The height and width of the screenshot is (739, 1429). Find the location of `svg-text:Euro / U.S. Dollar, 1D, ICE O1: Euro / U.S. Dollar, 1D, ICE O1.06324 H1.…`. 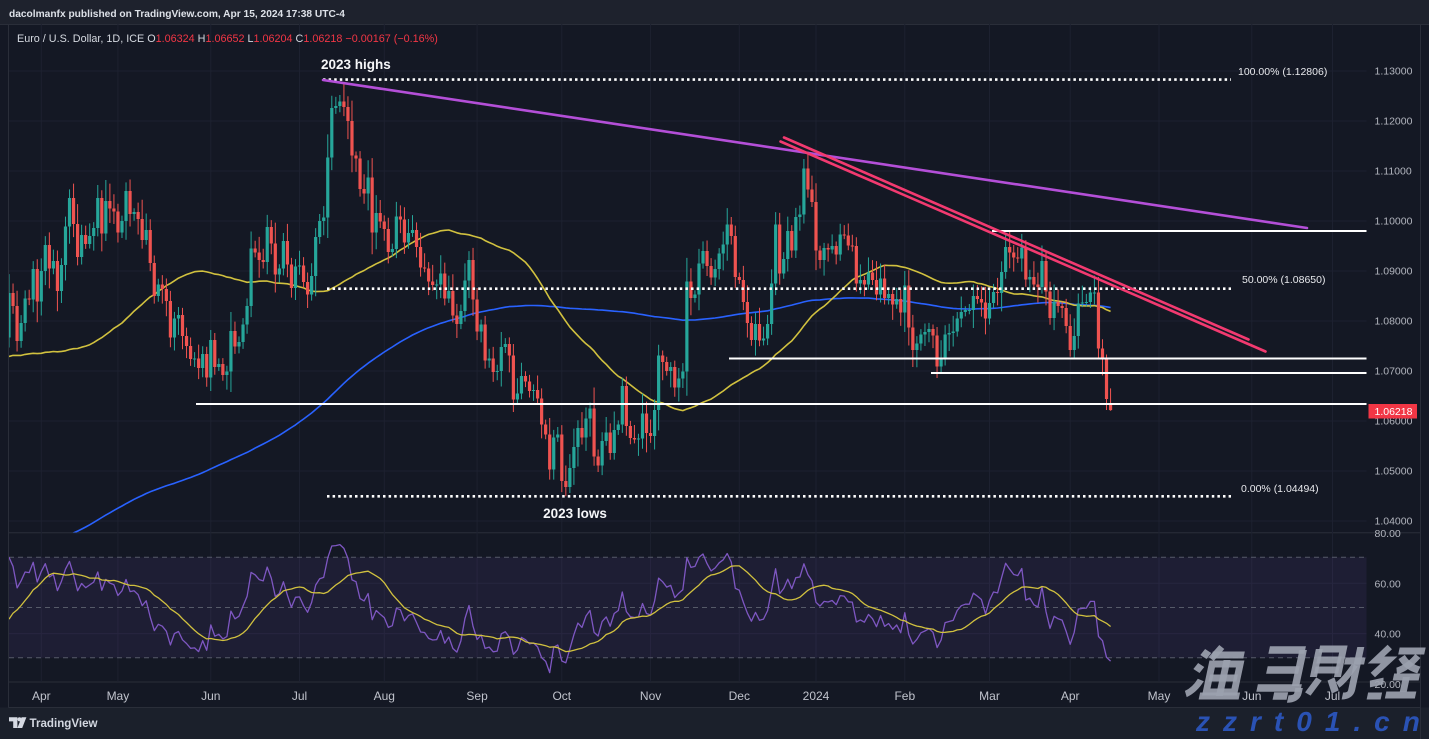

svg-text:Euro / U.S. Dollar, 1D, ICE O1: Euro / U.S. Dollar, 1D, ICE O1.06324 H1.… is located at coordinates (227, 39).